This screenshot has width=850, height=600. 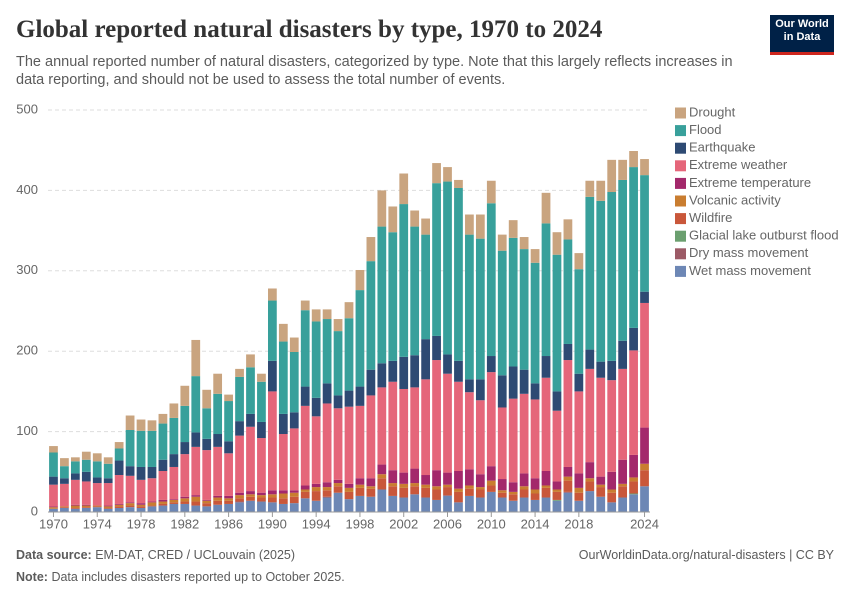 I want to click on x-tick-label: 2018, so click(x=578, y=523).